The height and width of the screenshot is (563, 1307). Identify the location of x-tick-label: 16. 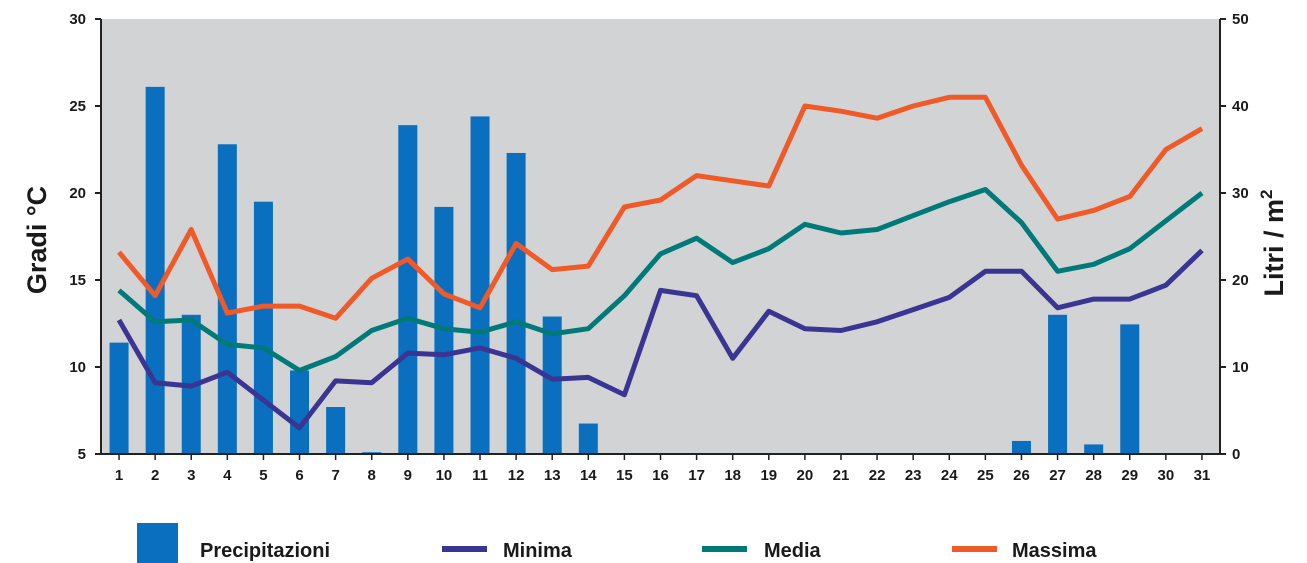
(660, 475).